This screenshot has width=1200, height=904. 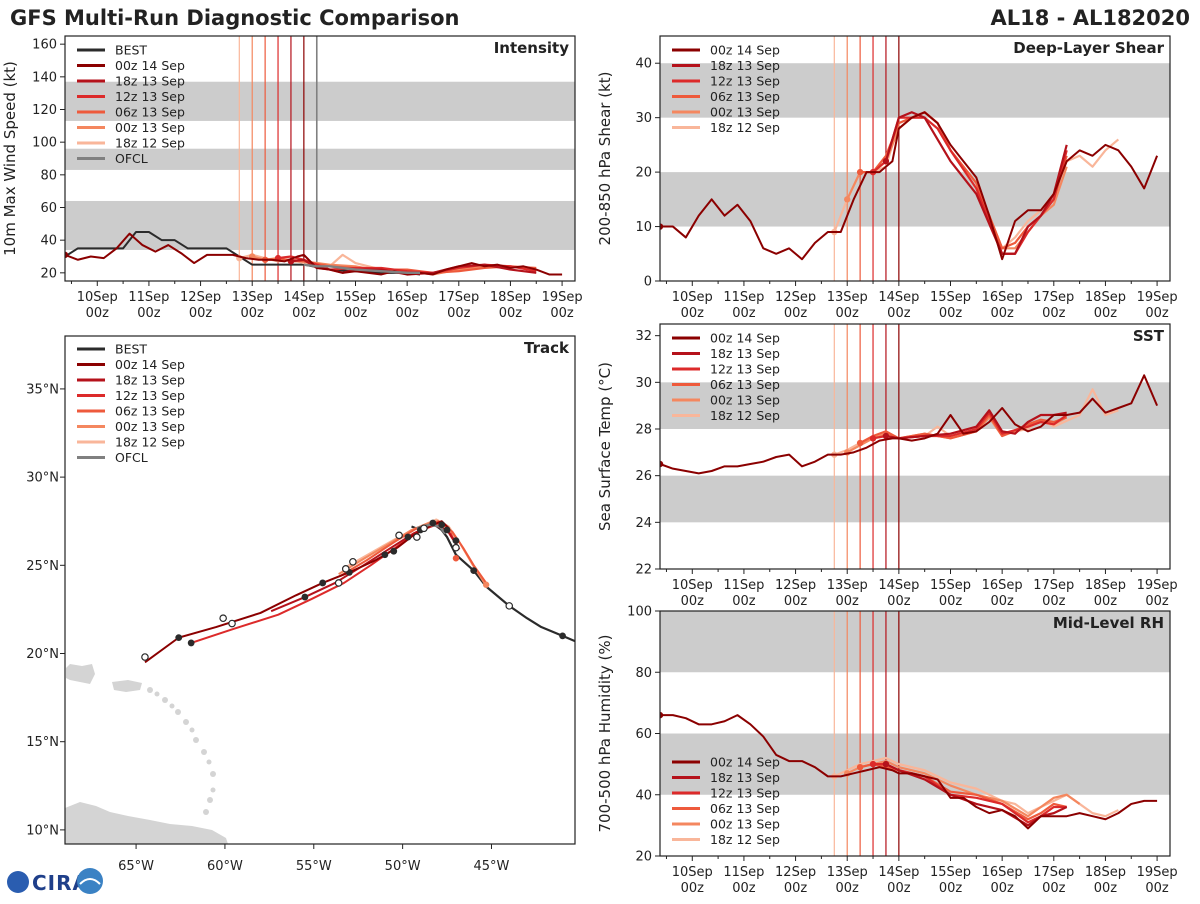 I want to click on track-legend-label: 18z 13 Sep, so click(x=150, y=380).